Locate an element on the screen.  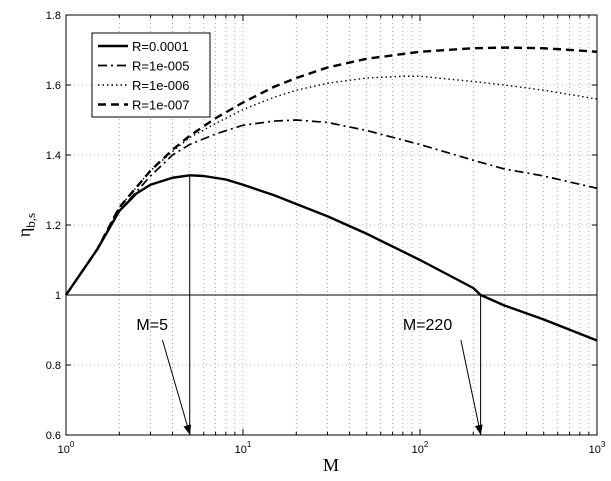
x-tick-label: 10¹ is located at coordinates (243, 448).